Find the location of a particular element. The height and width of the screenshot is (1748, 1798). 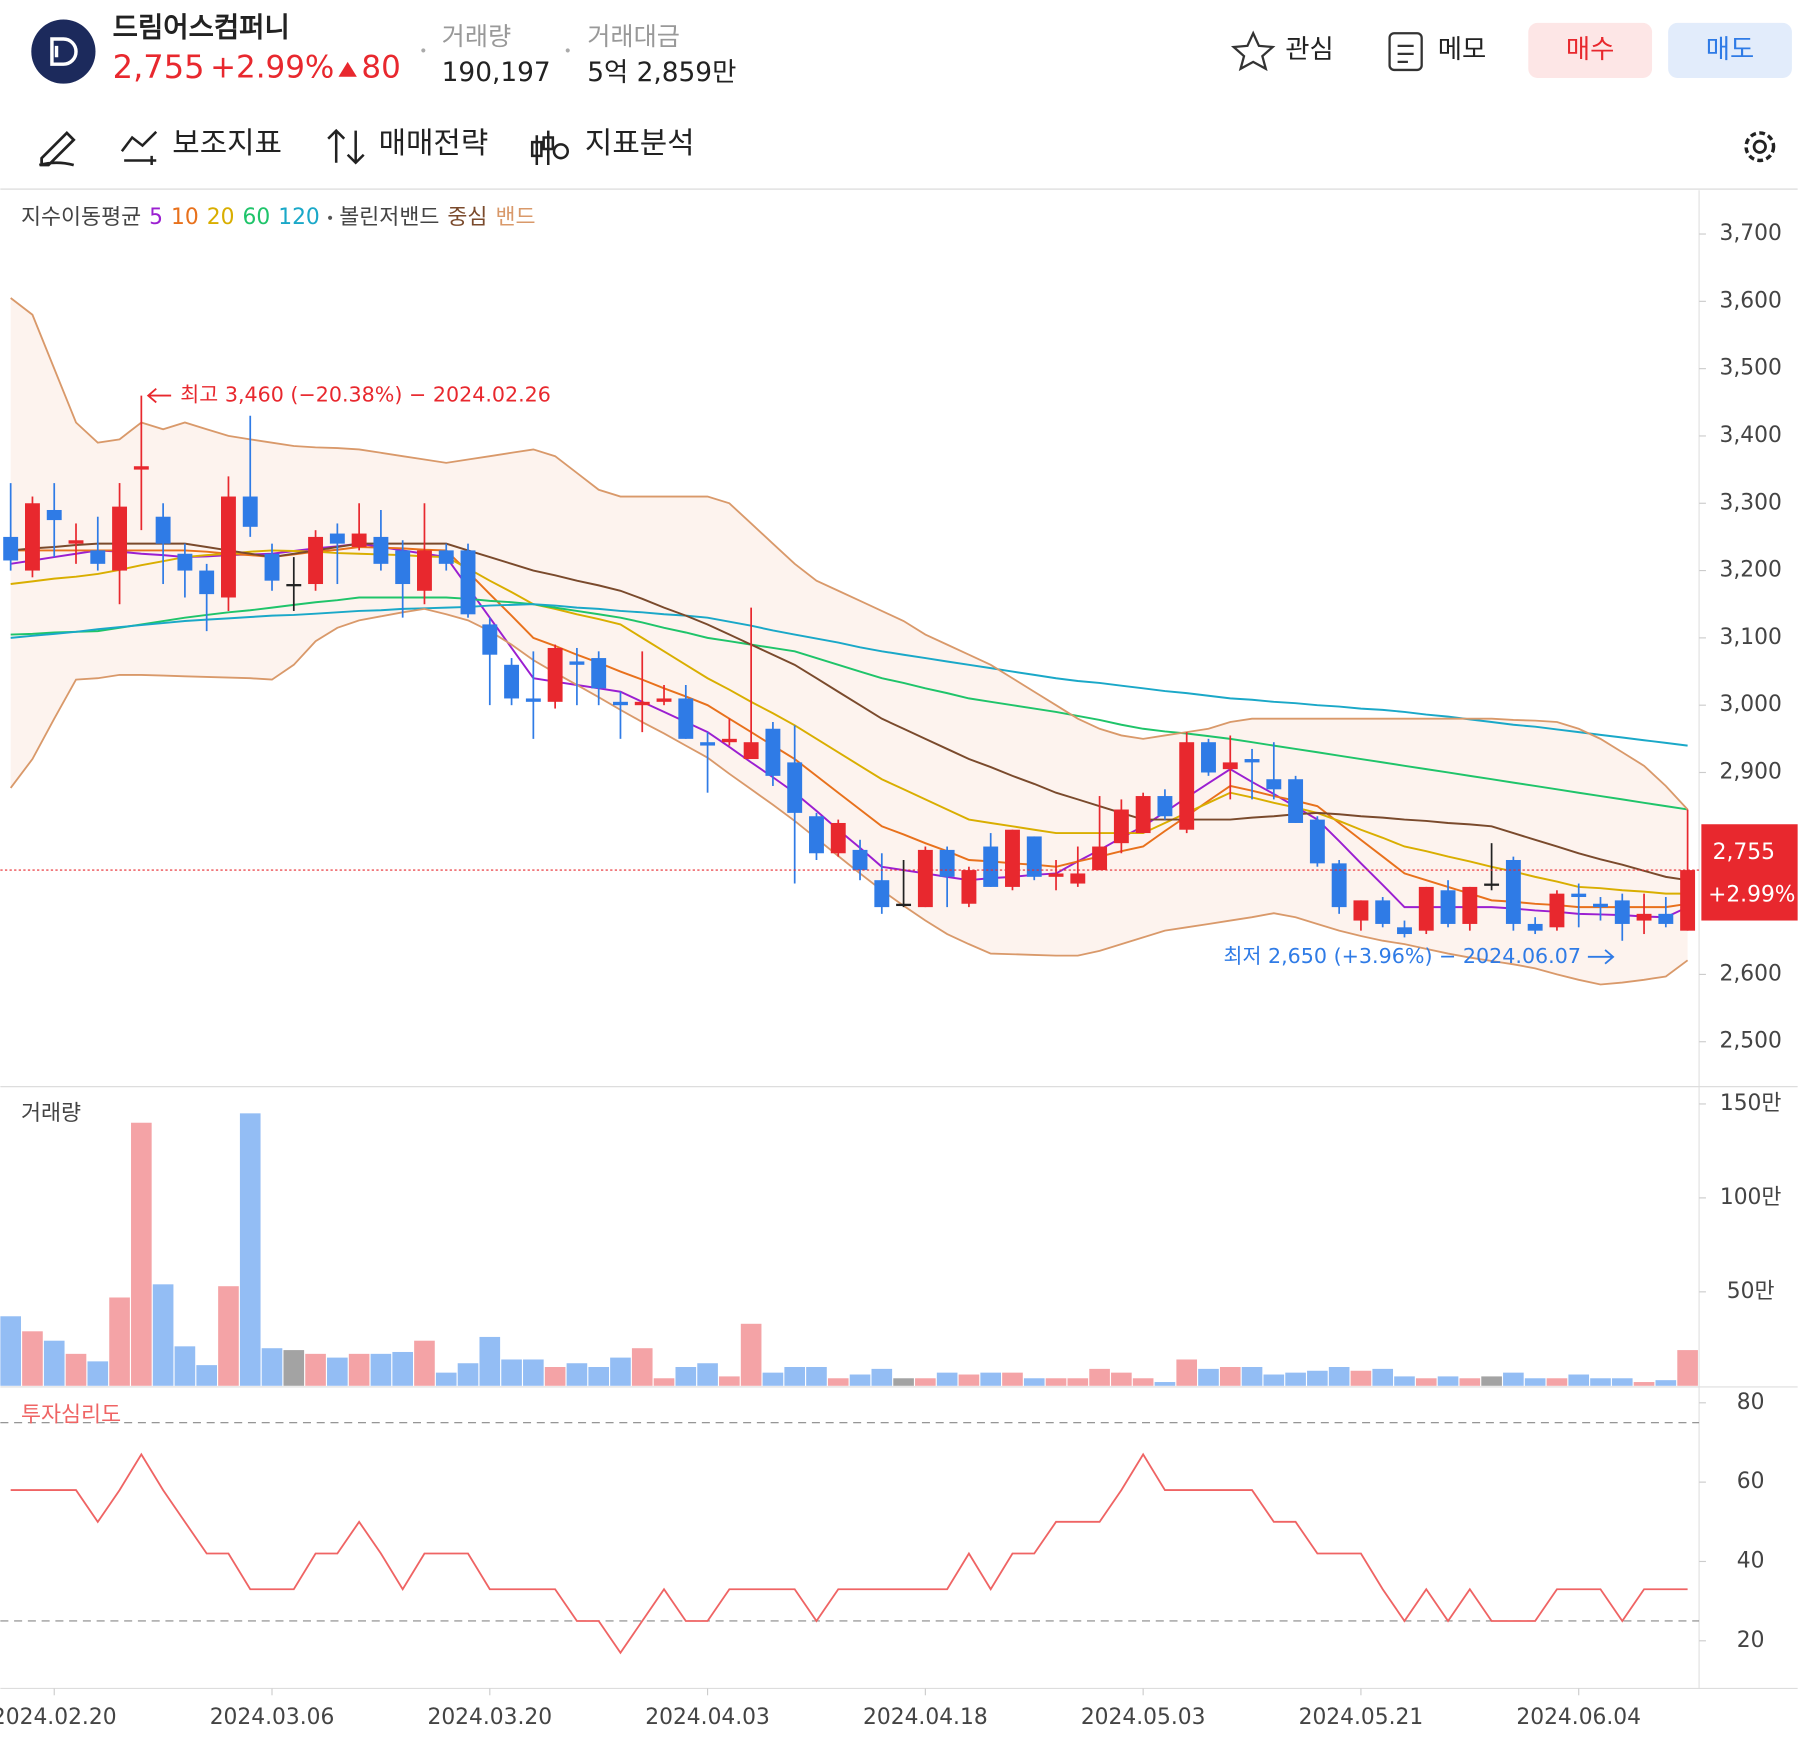

price-tag-change: +2.99% is located at coordinates (1751, 894).